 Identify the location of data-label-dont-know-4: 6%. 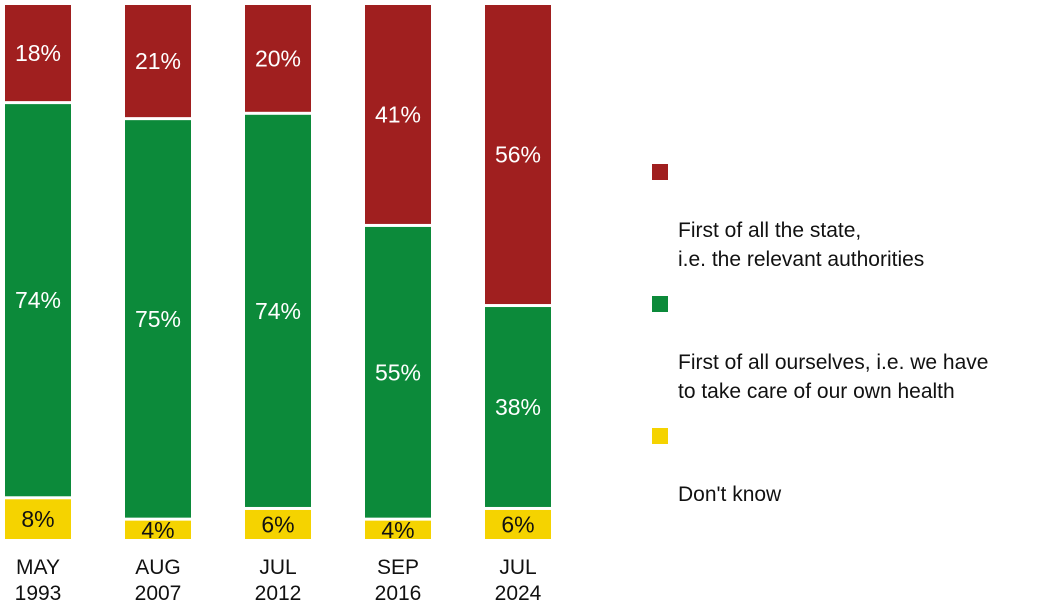
(517, 524).